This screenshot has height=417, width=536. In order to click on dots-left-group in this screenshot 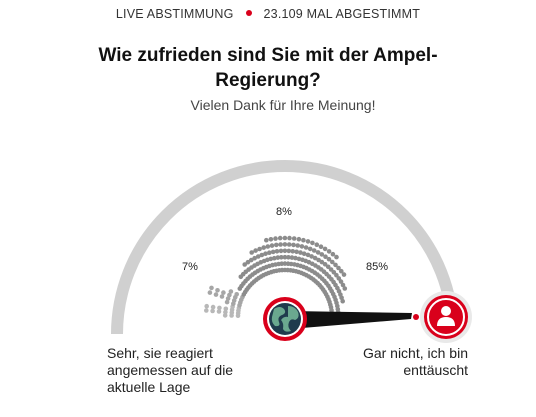, I will do `click(223, 311)`.